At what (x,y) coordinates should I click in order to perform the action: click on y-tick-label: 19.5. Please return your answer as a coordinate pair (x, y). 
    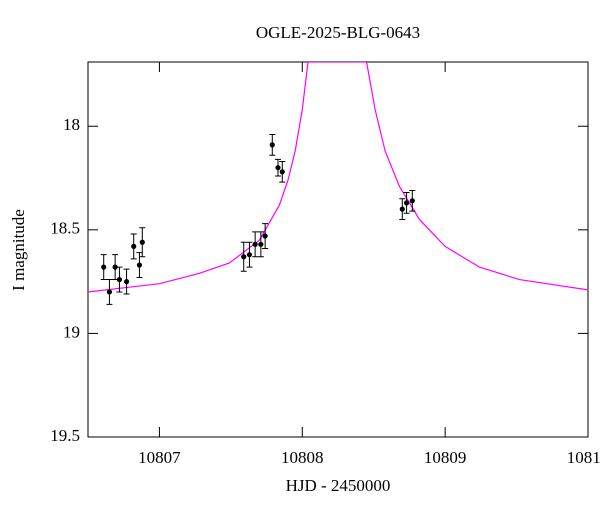
    Looking at the image, I should click on (65, 435).